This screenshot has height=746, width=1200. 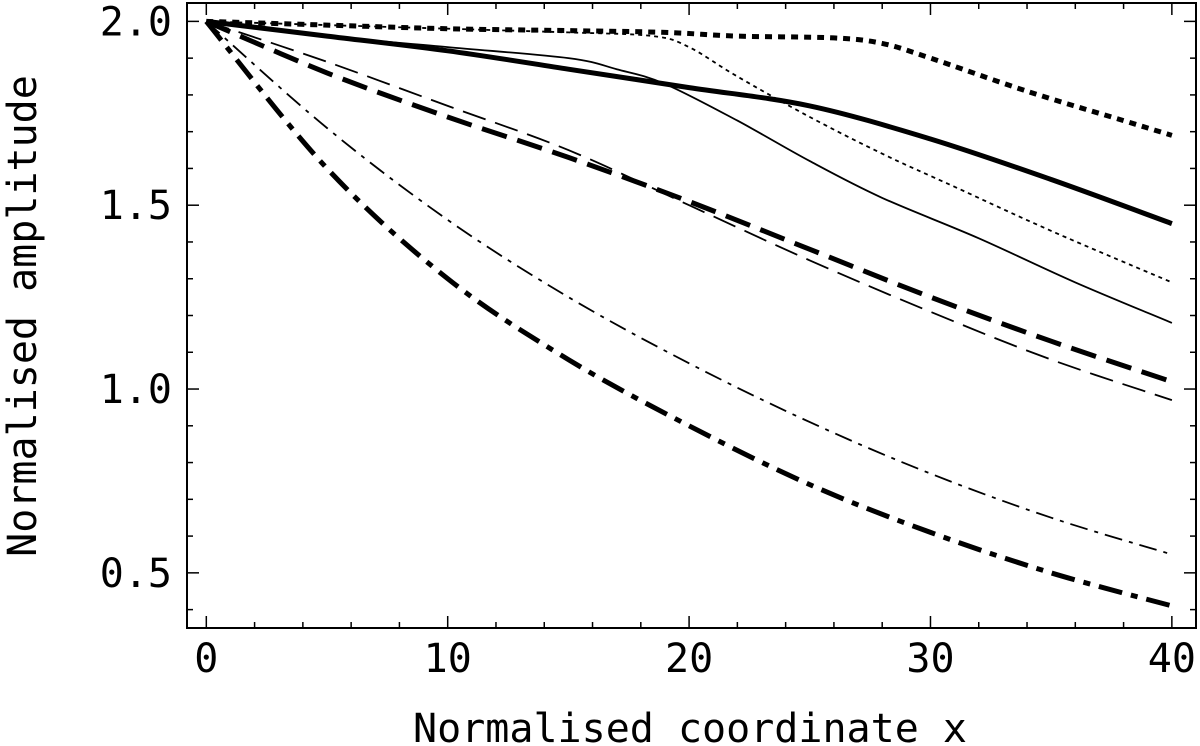 I want to click on y-tick-label: 2.0, so click(x=136, y=22).